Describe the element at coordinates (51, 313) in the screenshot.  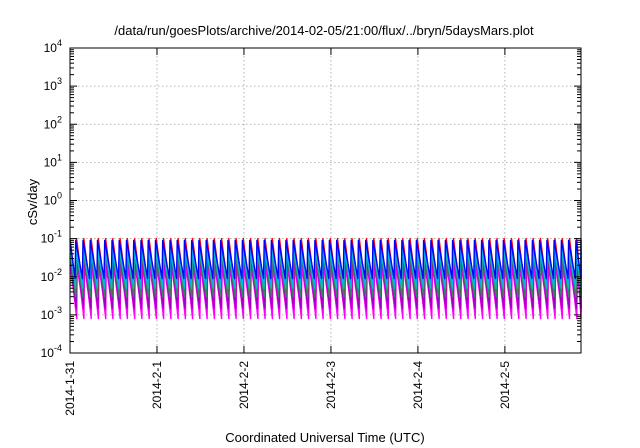
I see `y-tick-label: 10⁻³` at that location.